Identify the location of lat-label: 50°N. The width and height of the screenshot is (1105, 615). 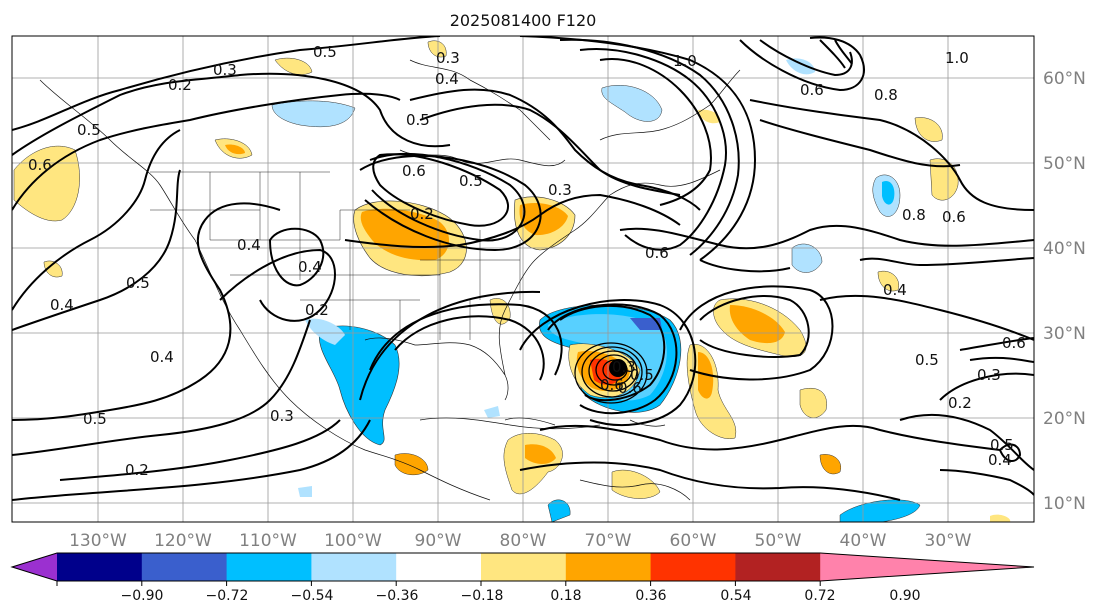
(1064, 164).